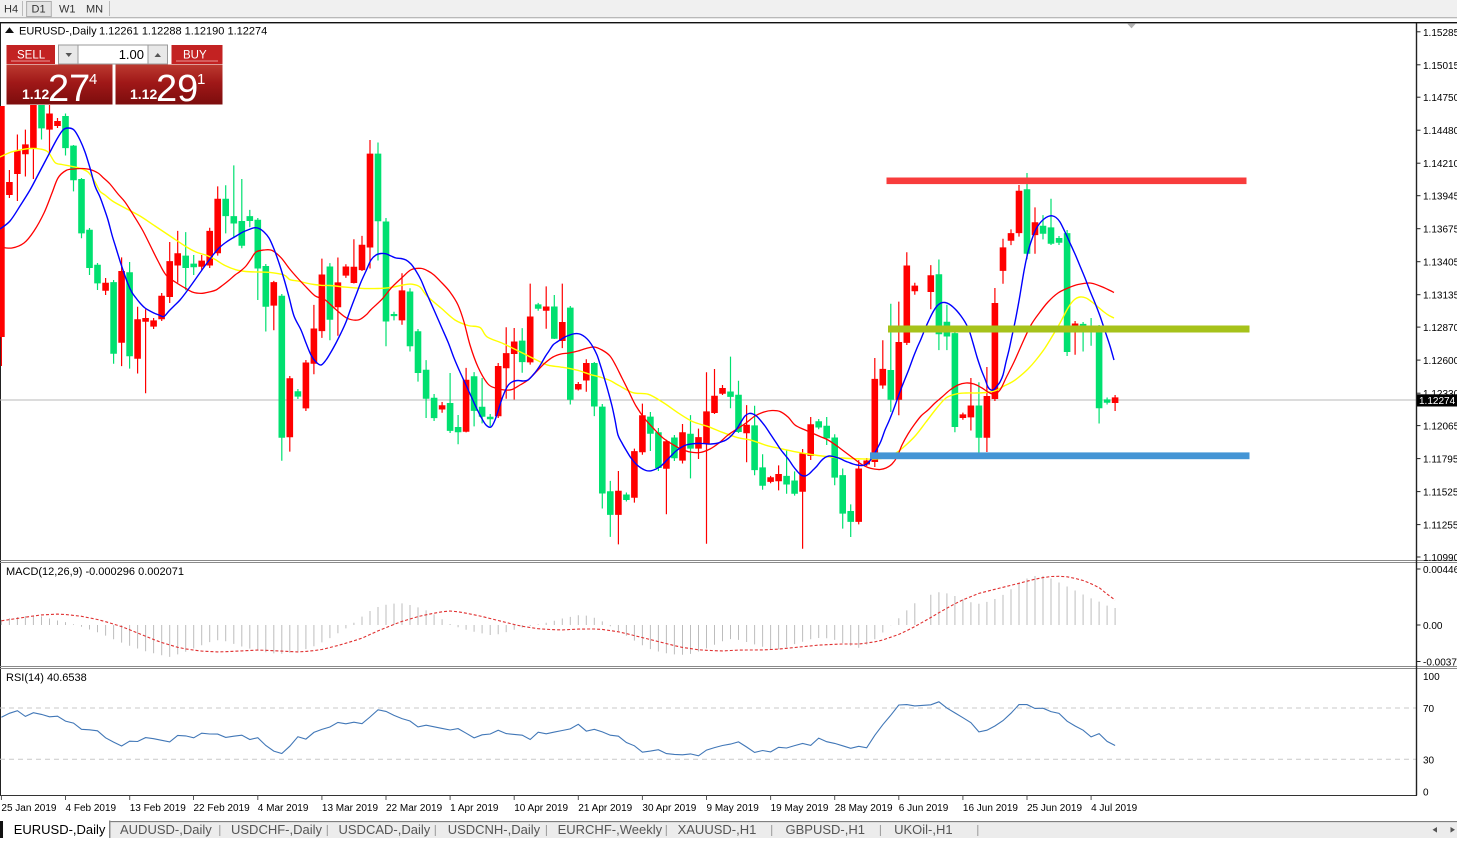 The width and height of the screenshot is (1457, 843). I want to click on svg-text: 1.15015, so click(1440, 66).